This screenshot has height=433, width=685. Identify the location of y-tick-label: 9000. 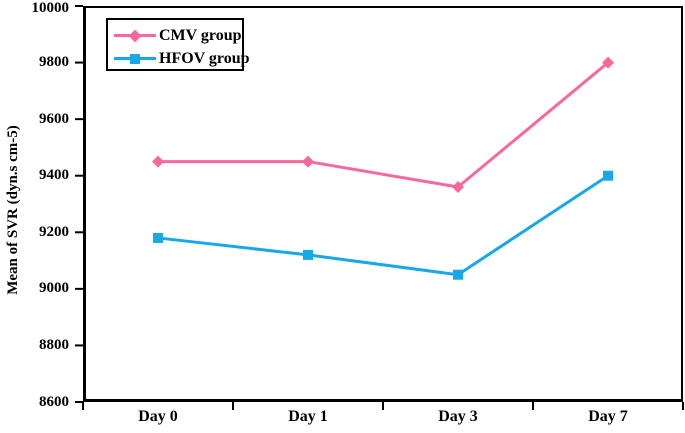
(54, 288).